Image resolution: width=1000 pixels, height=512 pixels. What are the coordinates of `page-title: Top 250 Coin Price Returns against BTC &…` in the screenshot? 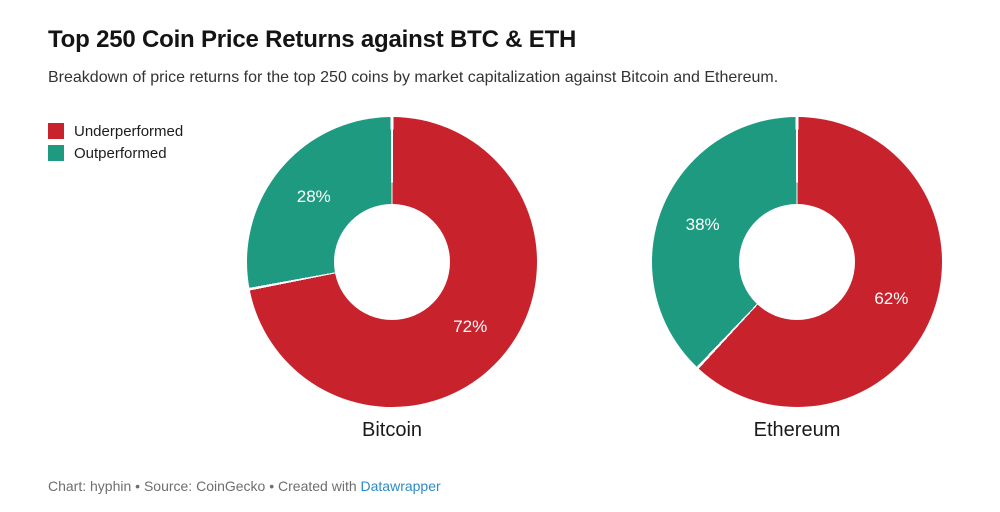 It's located at (312, 39).